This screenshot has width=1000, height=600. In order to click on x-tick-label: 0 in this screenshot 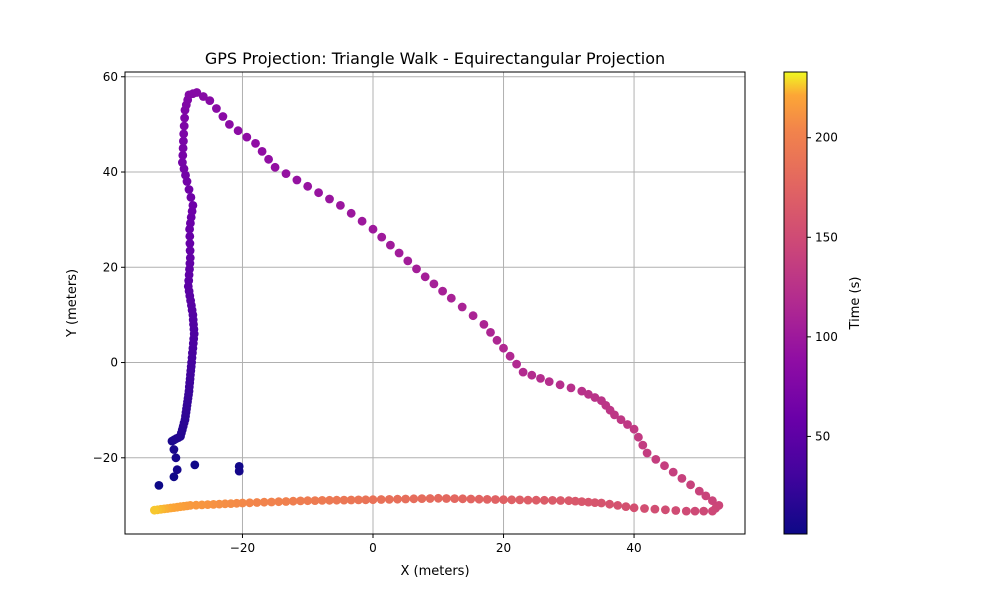, I will do `click(373, 548)`.